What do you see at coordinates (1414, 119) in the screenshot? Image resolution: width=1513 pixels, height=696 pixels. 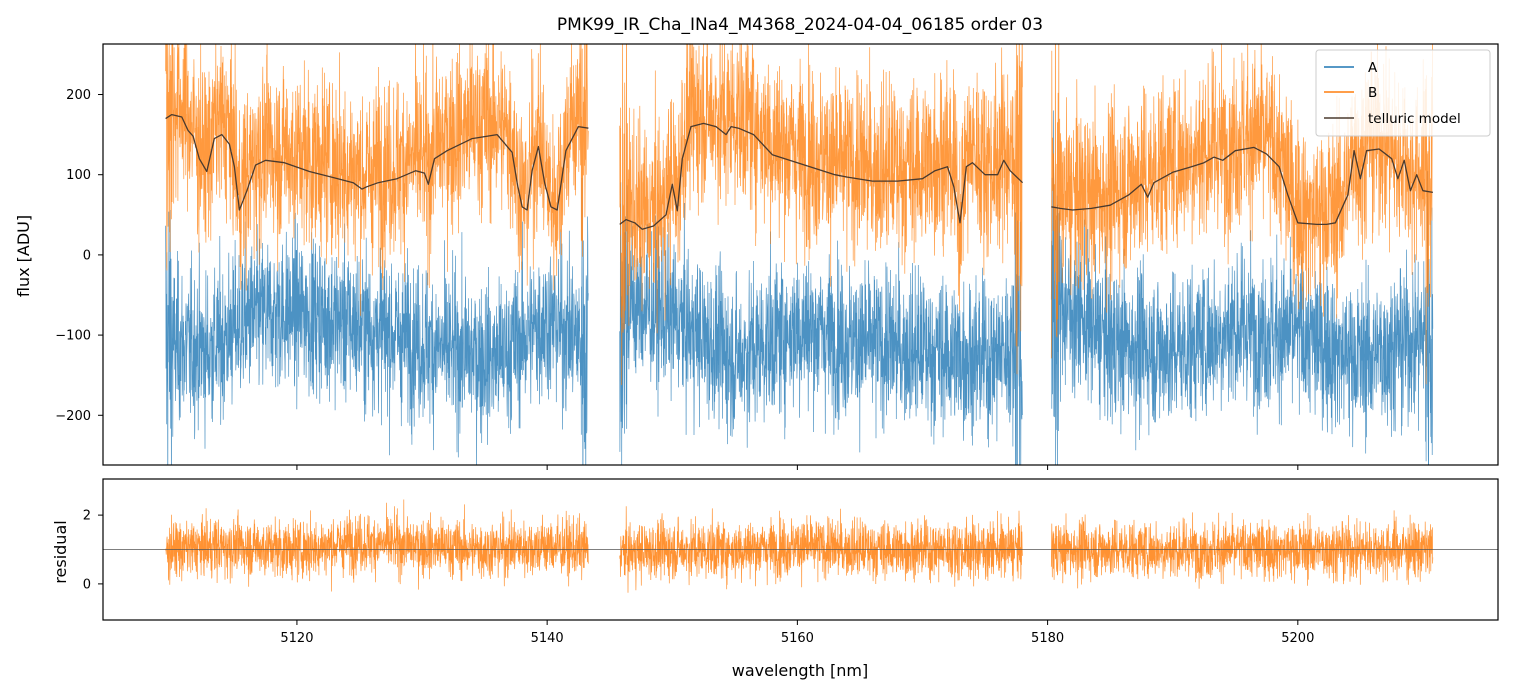 I see `legend-label-telluric: telluric model` at bounding box center [1414, 119].